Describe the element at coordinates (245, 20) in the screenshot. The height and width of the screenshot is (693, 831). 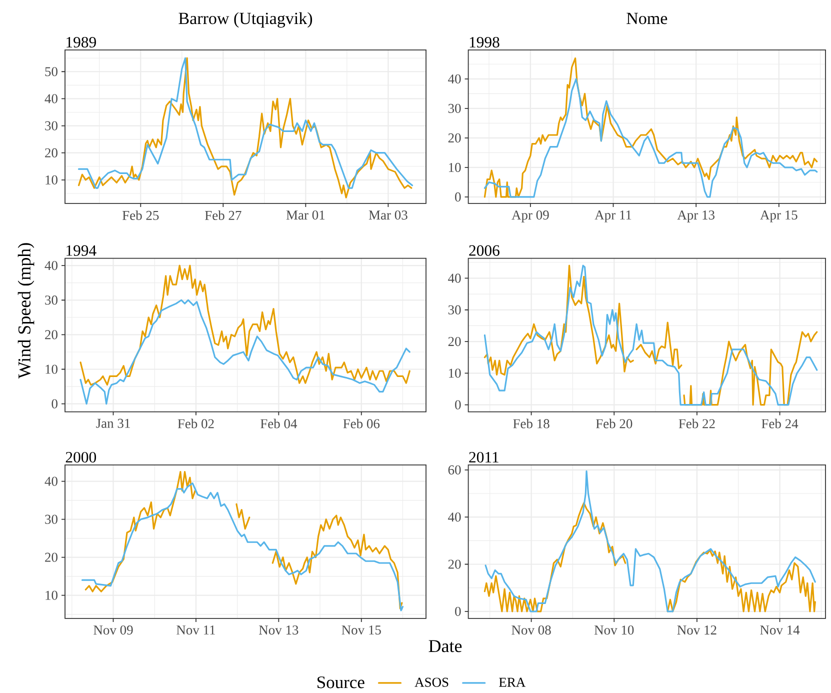
I see `chart-title: Barrow (Utqiagvik)` at that location.